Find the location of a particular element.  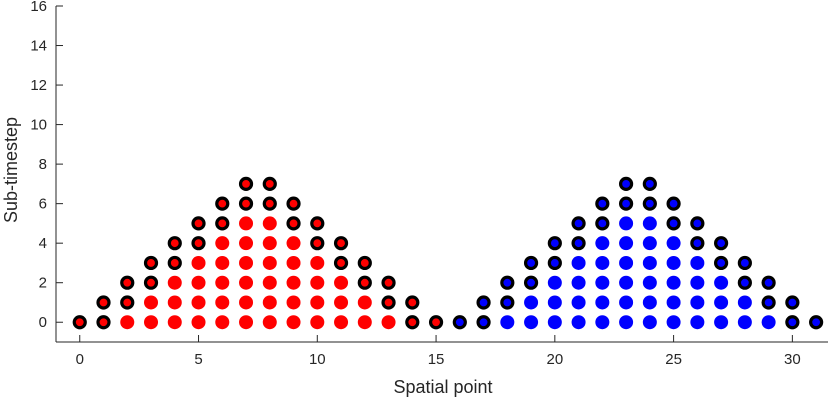

y-tick-label: 14 is located at coordinates (38, 46).